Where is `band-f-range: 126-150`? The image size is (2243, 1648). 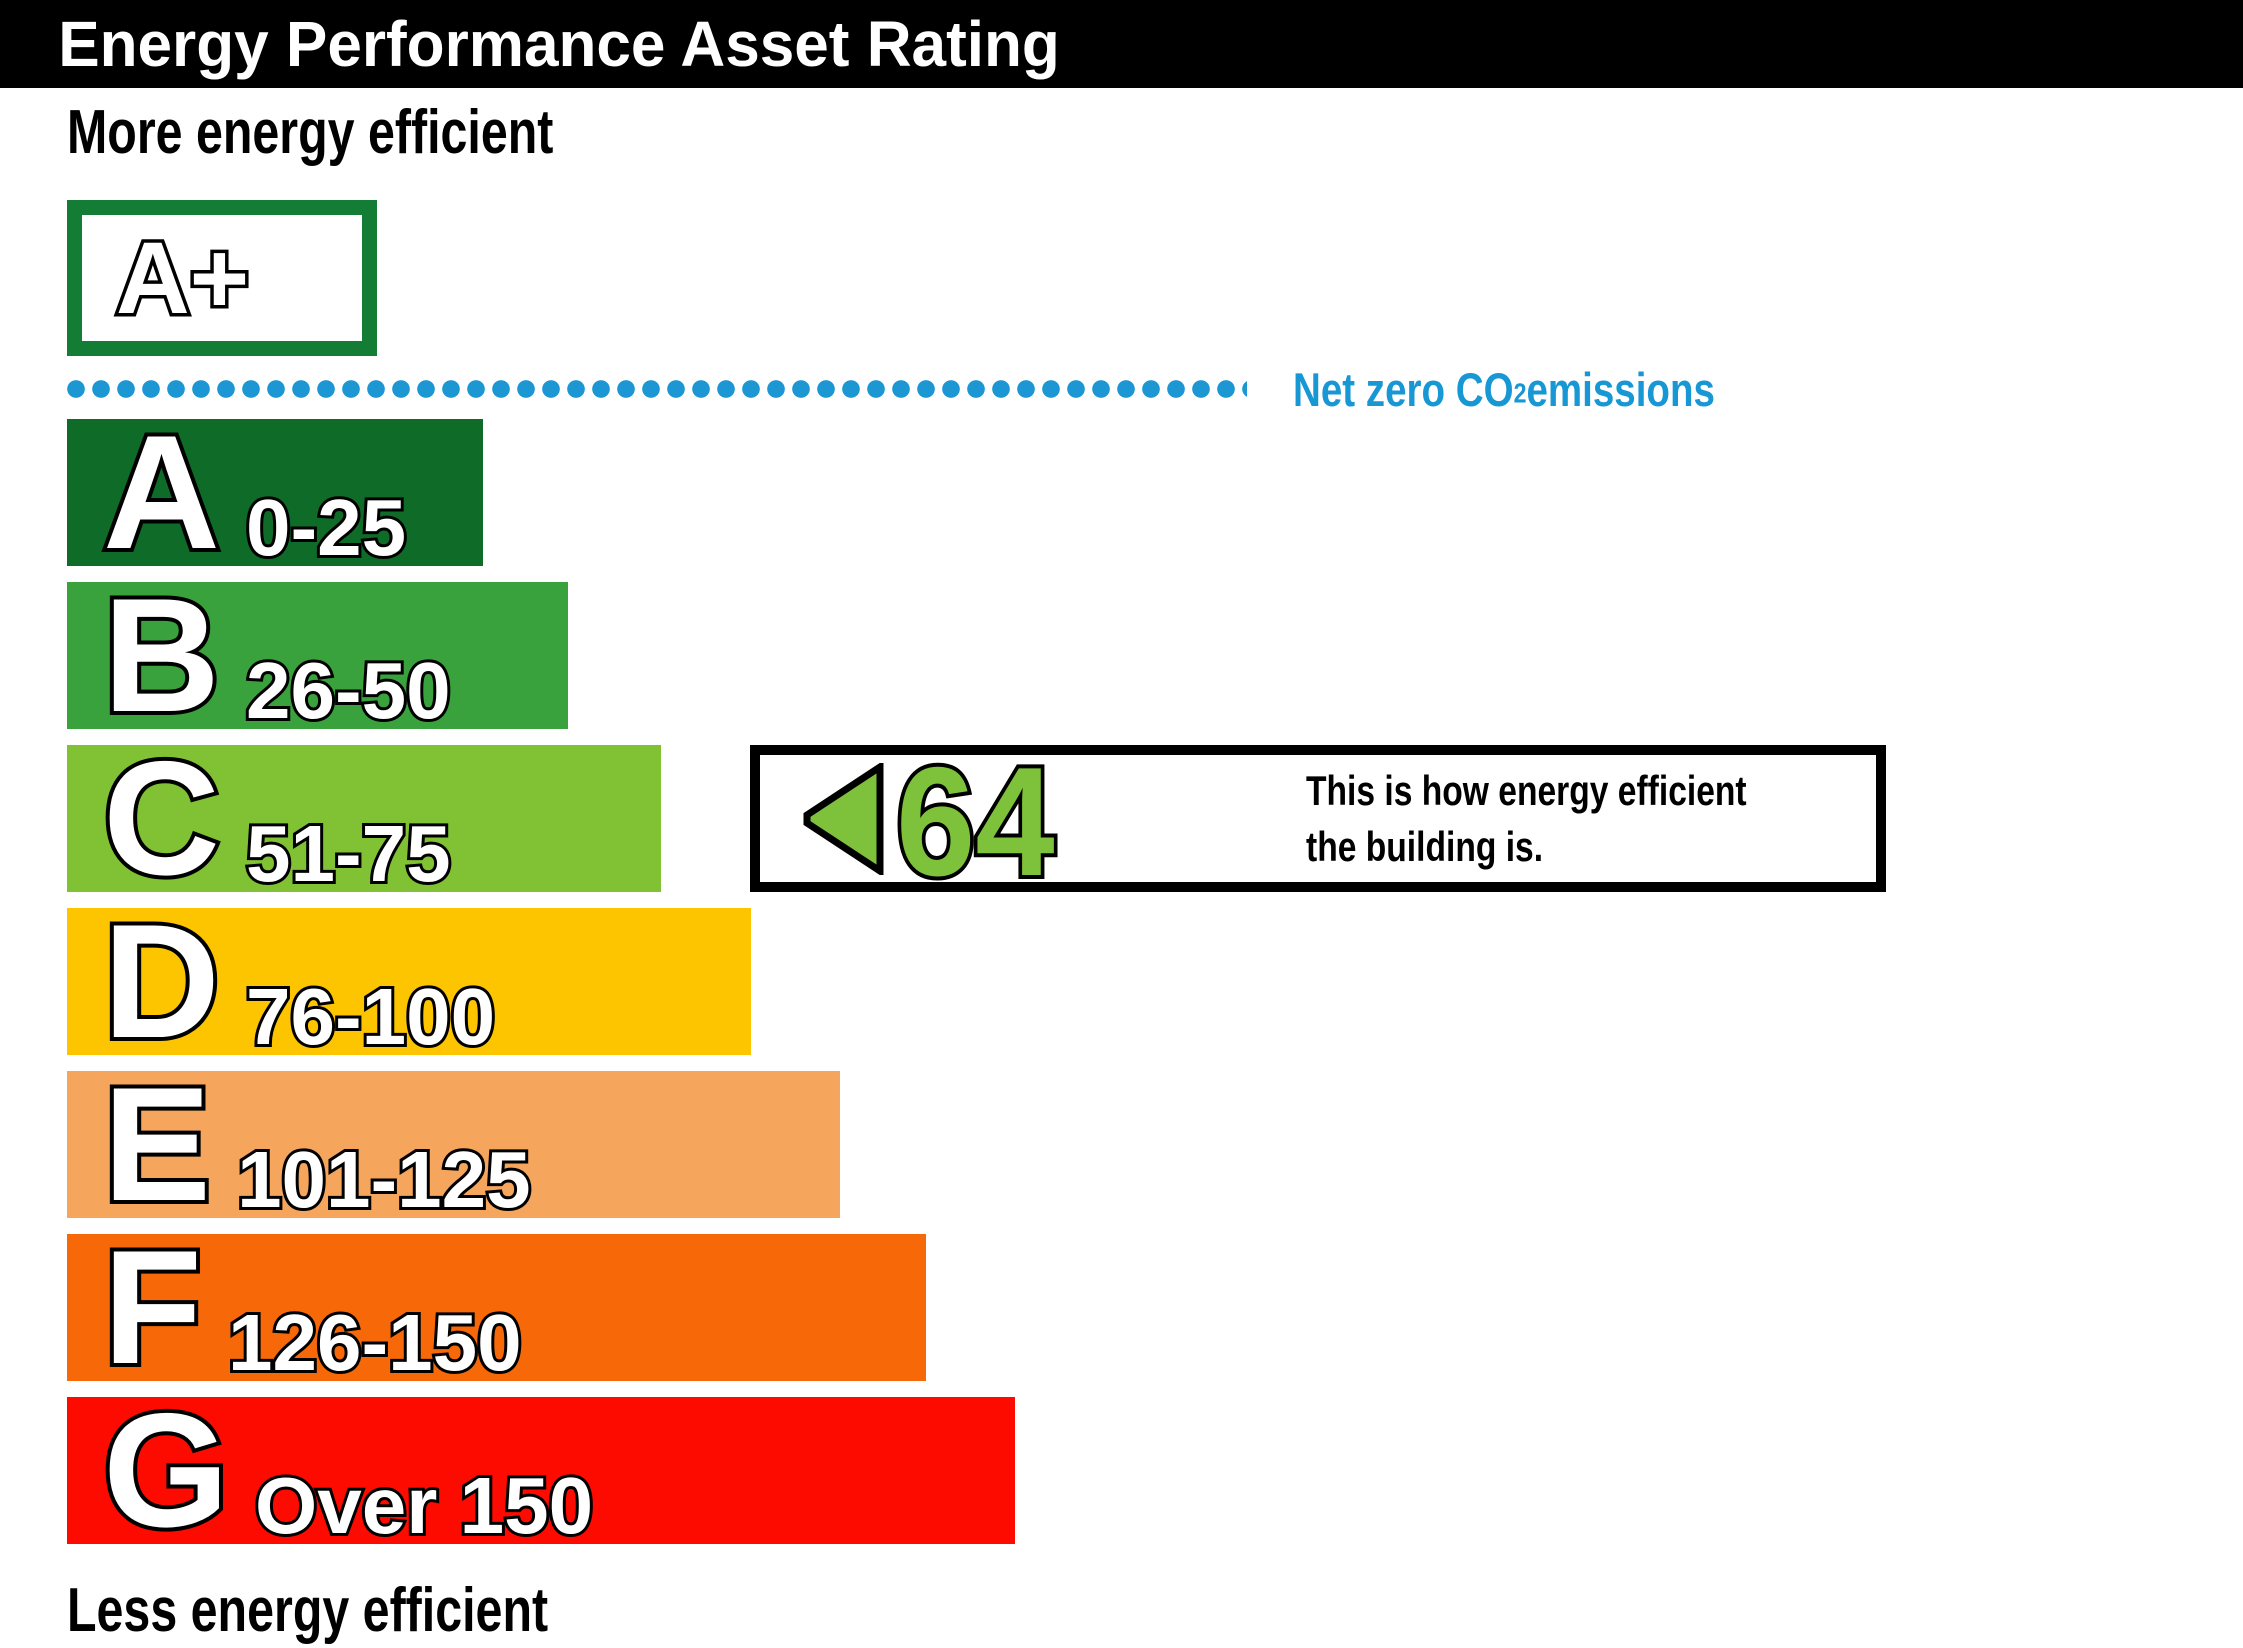 band-f-range: 126-150 is located at coordinates (375, 1342).